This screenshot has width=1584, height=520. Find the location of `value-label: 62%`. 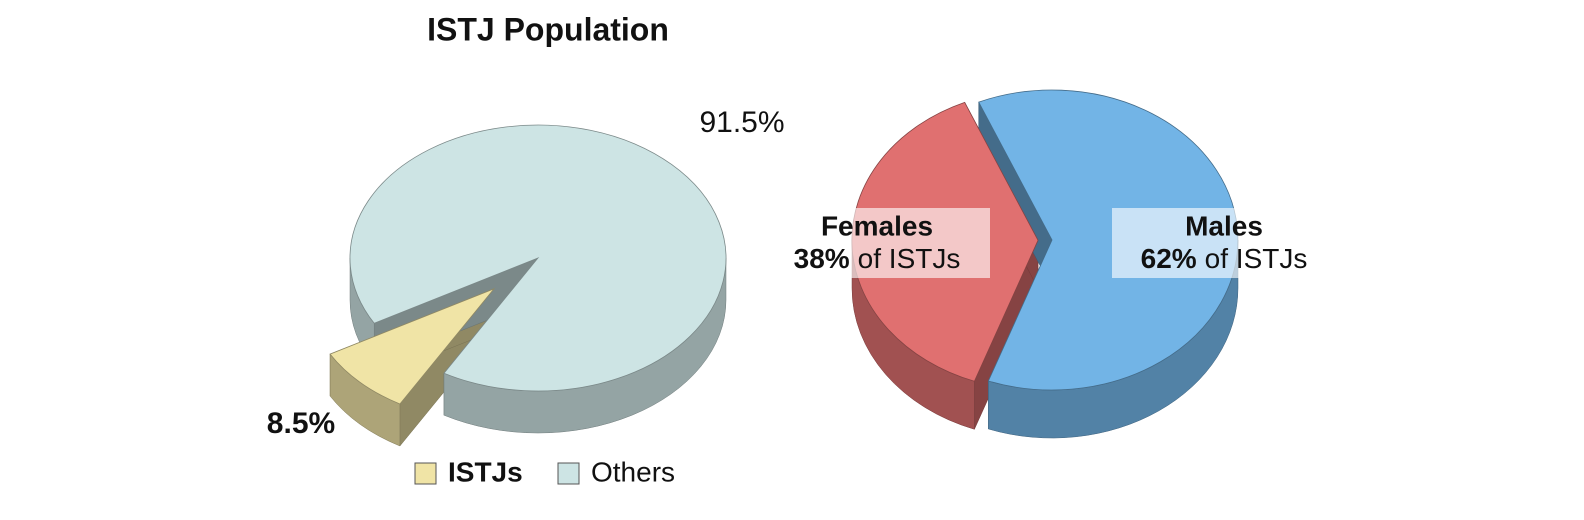

value-label: 62% is located at coordinates (1169, 258).